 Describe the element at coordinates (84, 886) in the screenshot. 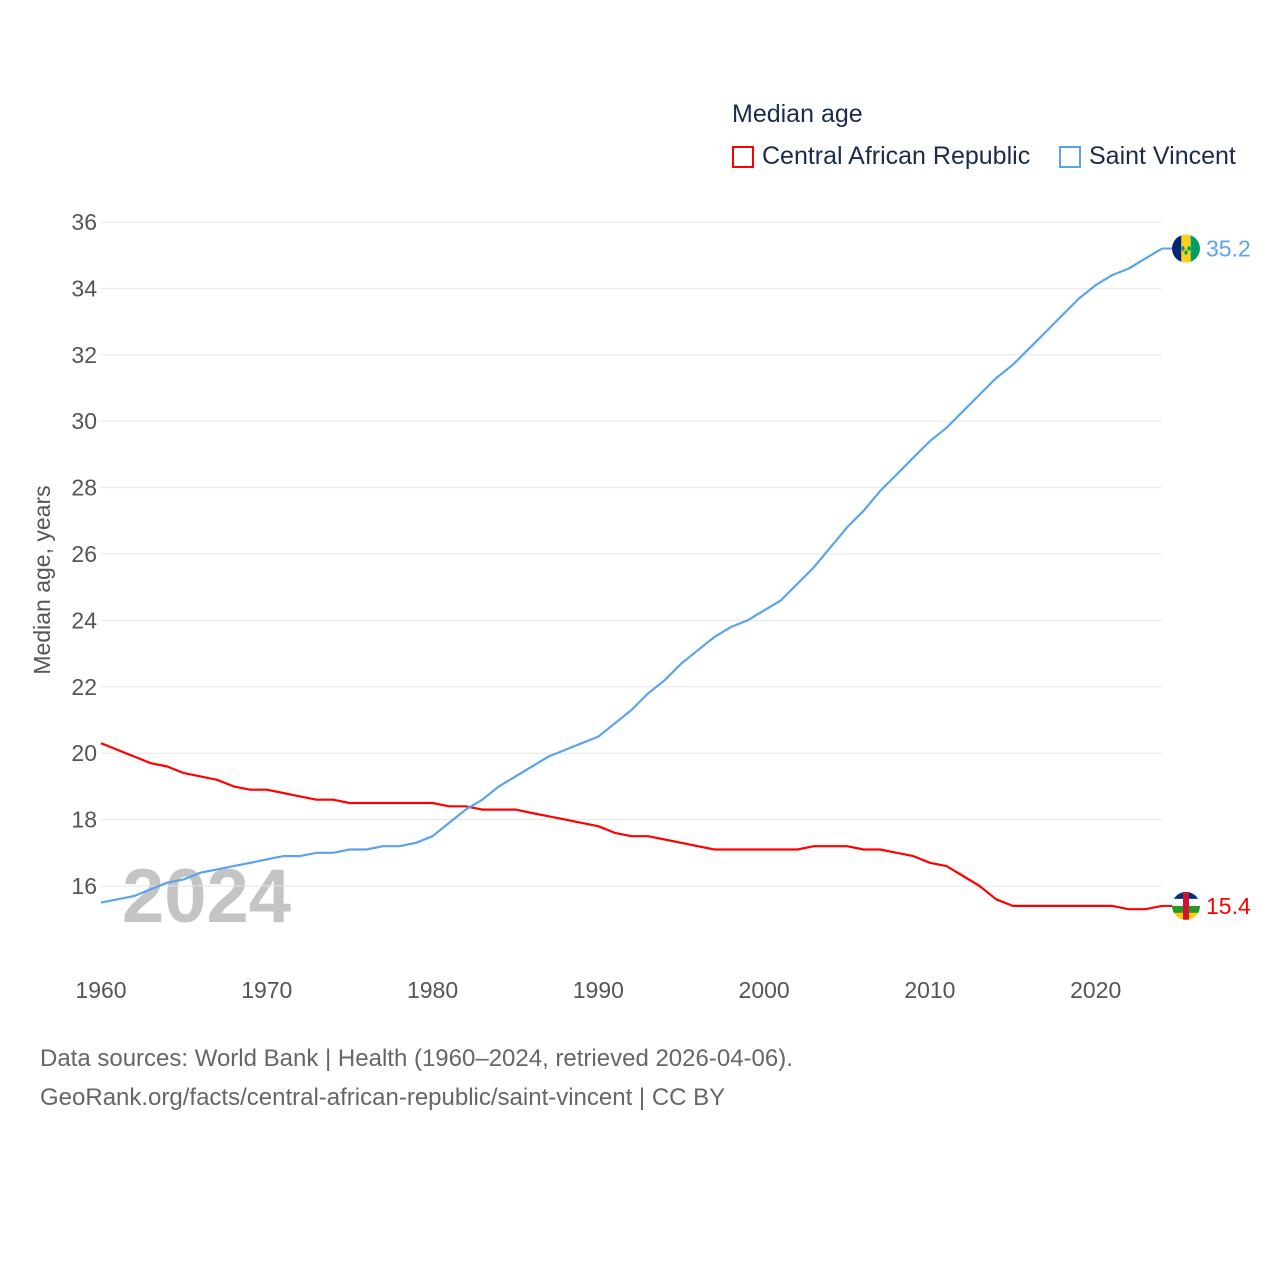

I see `y-tick-label: 16` at that location.